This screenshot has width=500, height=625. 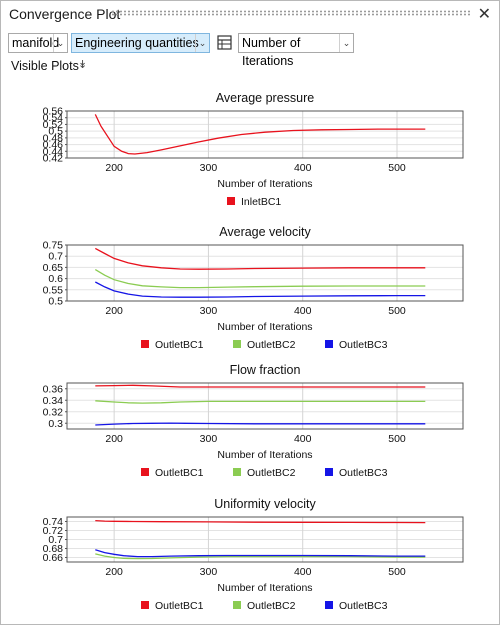 What do you see at coordinates (53, 290) in the screenshot?
I see `y-tick-label: 0.55` at bounding box center [53, 290].